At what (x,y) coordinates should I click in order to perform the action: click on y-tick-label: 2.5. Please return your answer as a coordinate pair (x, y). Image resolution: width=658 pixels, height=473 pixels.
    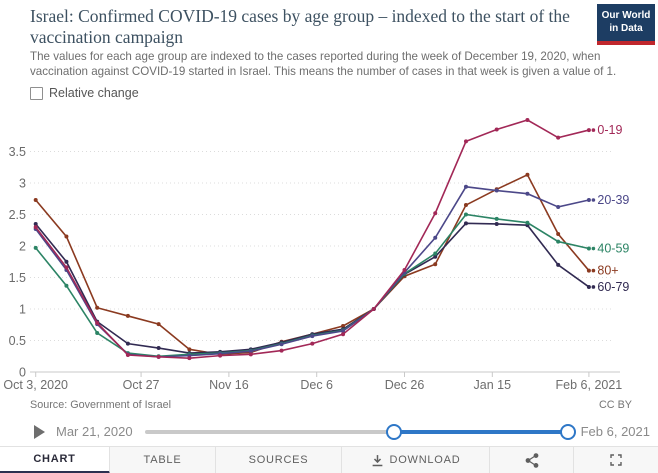
    Looking at the image, I should click on (17, 215).